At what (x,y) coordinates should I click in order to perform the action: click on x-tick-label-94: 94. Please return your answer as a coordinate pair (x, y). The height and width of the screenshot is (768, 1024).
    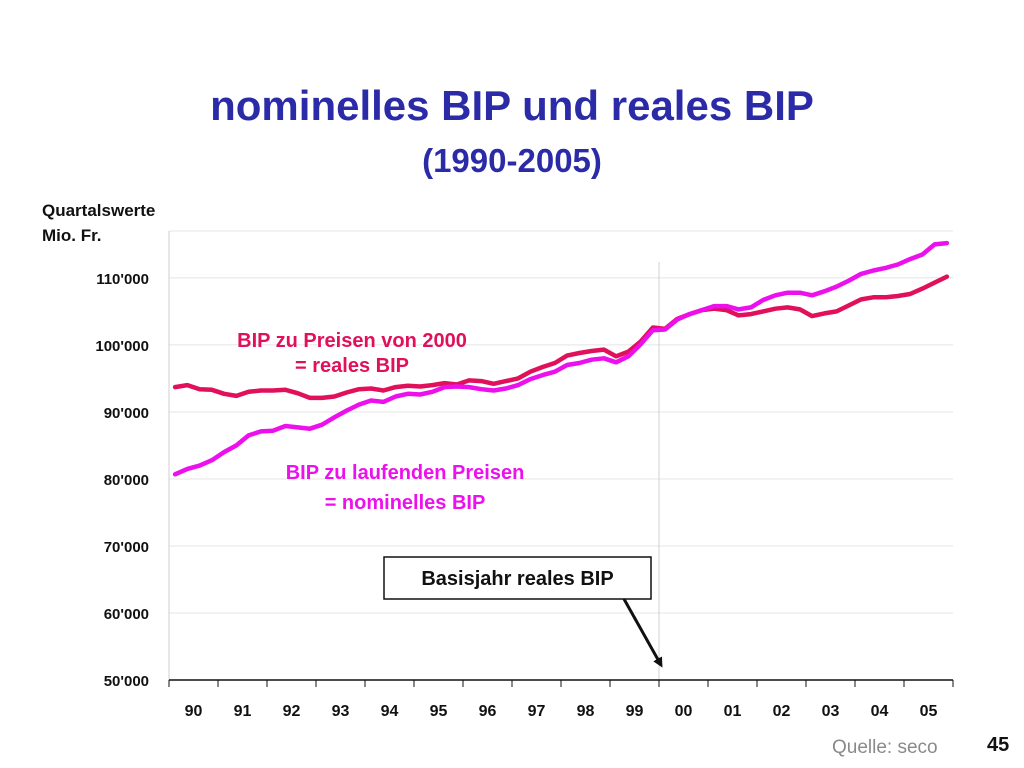
    Looking at the image, I should click on (390, 711).